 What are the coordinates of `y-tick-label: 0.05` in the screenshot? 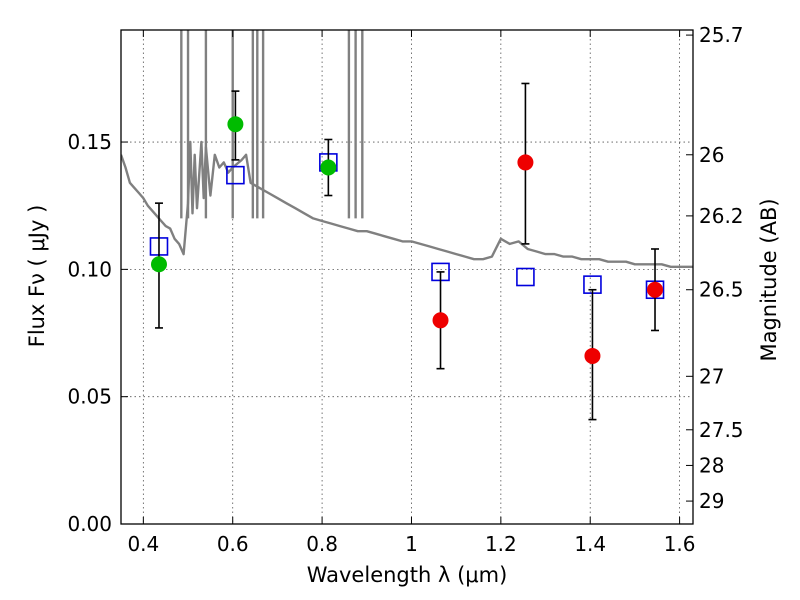 It's located at (89, 397).